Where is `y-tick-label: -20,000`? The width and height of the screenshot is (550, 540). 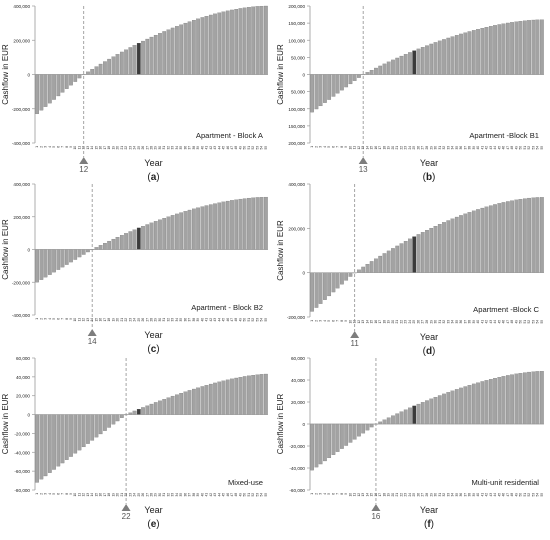 y-tick-label: -20,000 is located at coordinates (22, 433).